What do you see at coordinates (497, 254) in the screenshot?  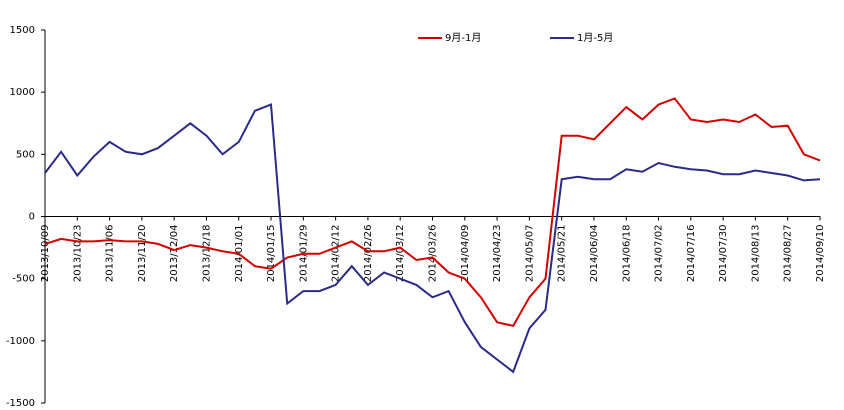 I see `x-tick-label: 2014/04/23` at bounding box center [497, 254].